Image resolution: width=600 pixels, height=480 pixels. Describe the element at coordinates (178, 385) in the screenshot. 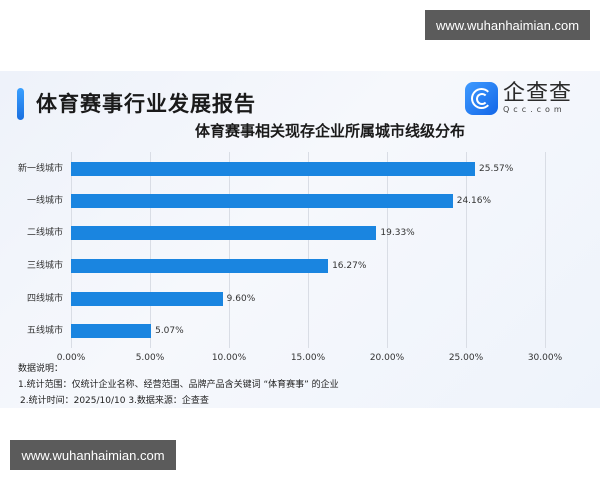

I see `notes-line-1: 1.统计范围：仅统计企业名称、经营范围、品牌产品含关键词 “体育赛事” 的企业` at that location.